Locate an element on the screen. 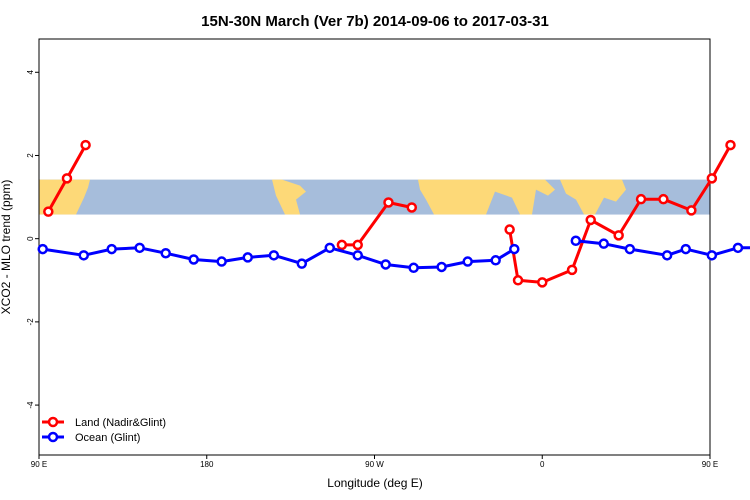 The image size is (750, 500). legend-land-marker is located at coordinates (53, 422).